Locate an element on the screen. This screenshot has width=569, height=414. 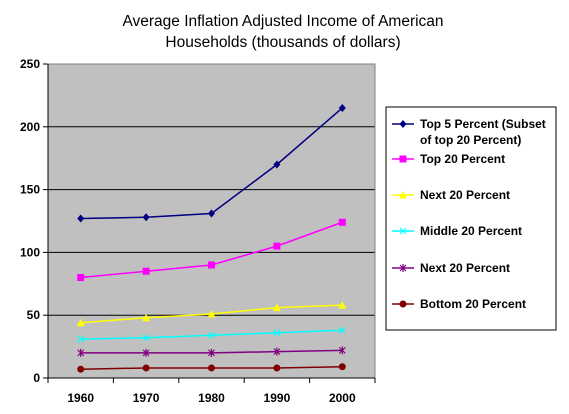
legend-item: Top 5 Percent (Subset of top 20 Percent) is located at coordinates (469, 132).